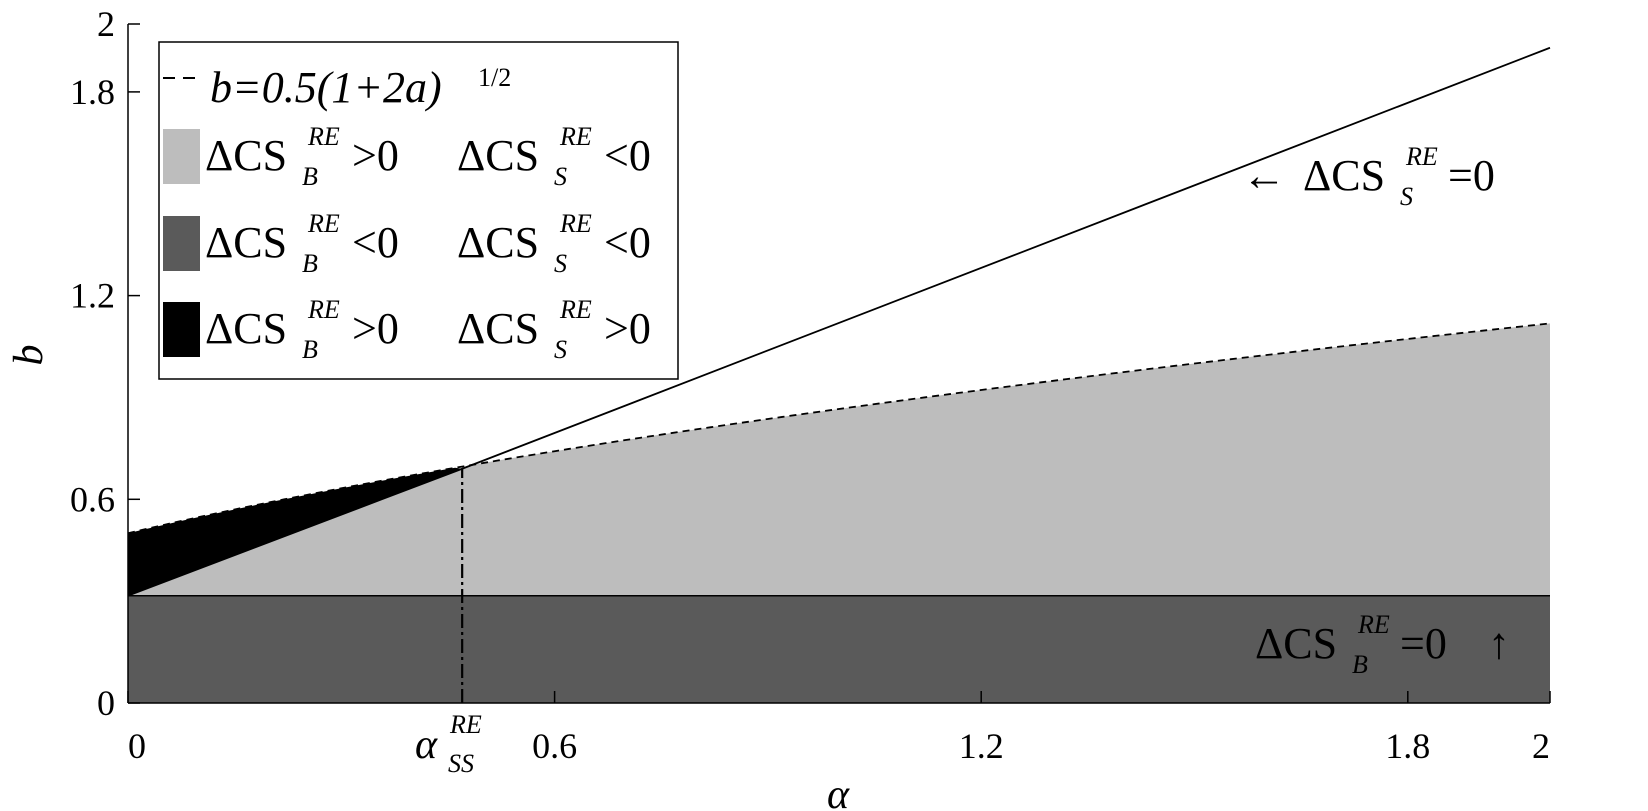 Image resolution: width=1648 pixels, height=811 pixels. I want to click on annotation-cs-b-zero: ΔCS B RE =0 ↑, so click(1382, 644).